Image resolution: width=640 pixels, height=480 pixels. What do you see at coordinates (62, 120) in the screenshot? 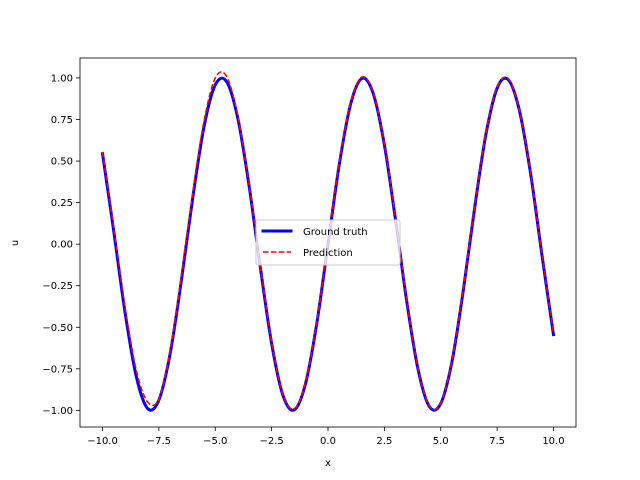
I see `y-tick-label: 0.75` at bounding box center [62, 120].